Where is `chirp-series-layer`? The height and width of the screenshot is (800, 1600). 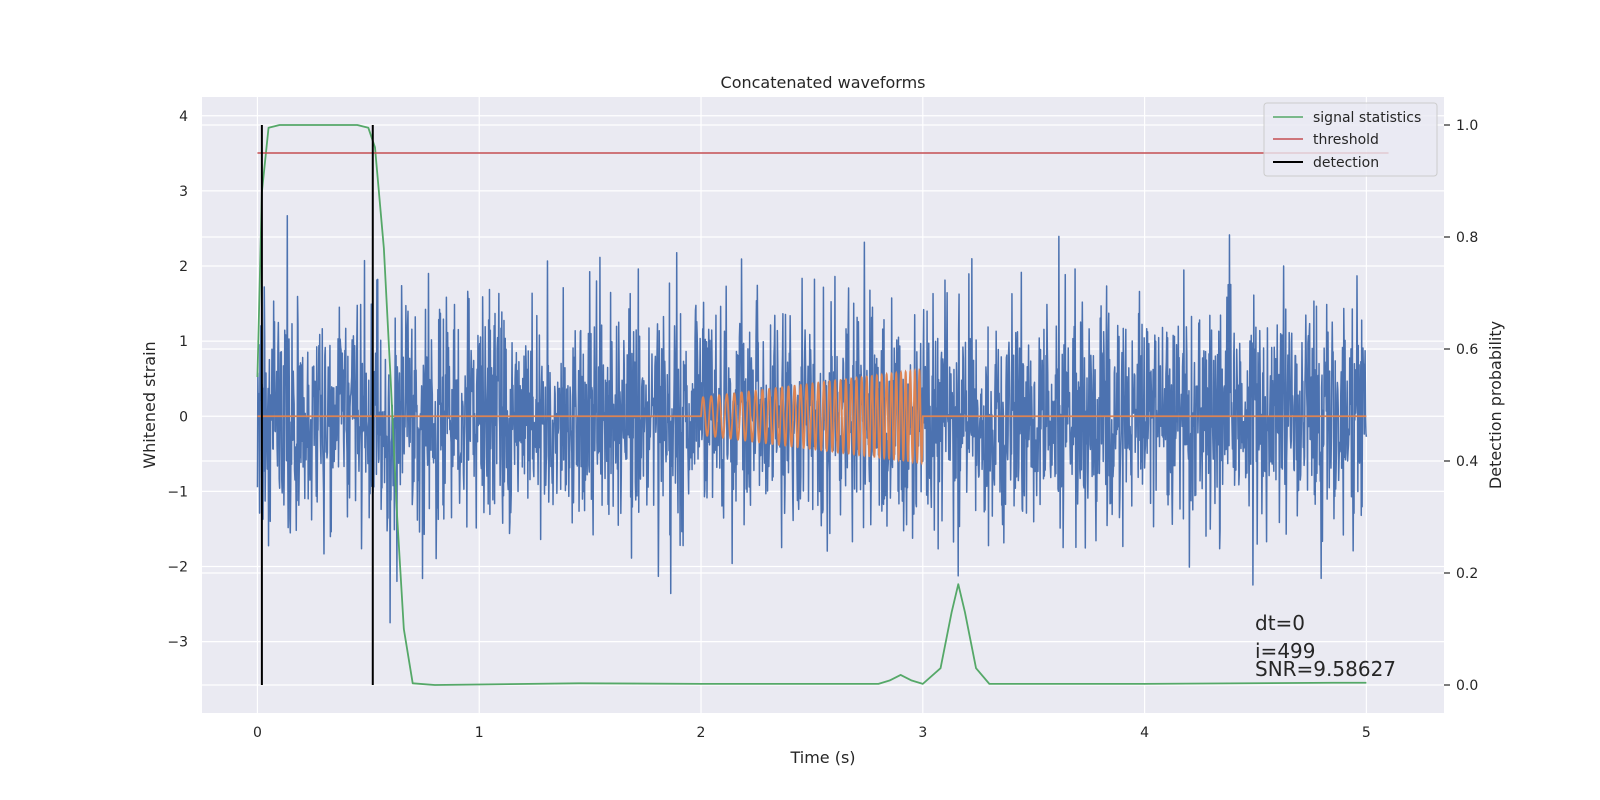
chirp-series-layer is located at coordinates (812, 416).